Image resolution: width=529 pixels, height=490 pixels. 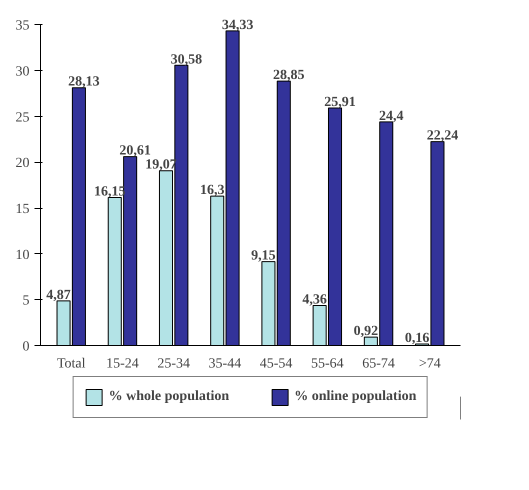 I want to click on x-tick-label: 25-34, so click(x=173, y=364).